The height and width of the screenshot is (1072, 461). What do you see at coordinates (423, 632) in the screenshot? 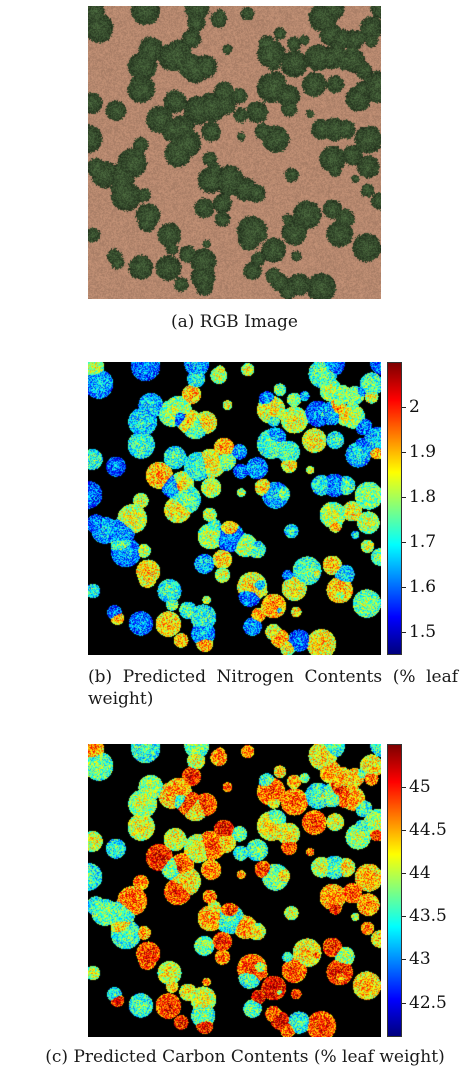
I see `colorbar-tick-label: 1.5` at bounding box center [423, 632].